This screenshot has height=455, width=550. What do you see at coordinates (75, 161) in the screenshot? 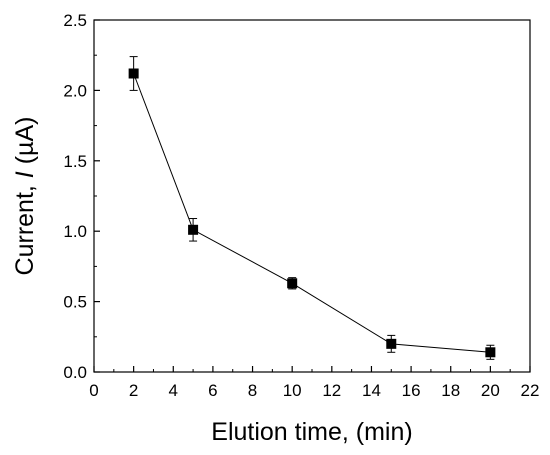
I see `y-tick-label: 1.5` at bounding box center [75, 161].